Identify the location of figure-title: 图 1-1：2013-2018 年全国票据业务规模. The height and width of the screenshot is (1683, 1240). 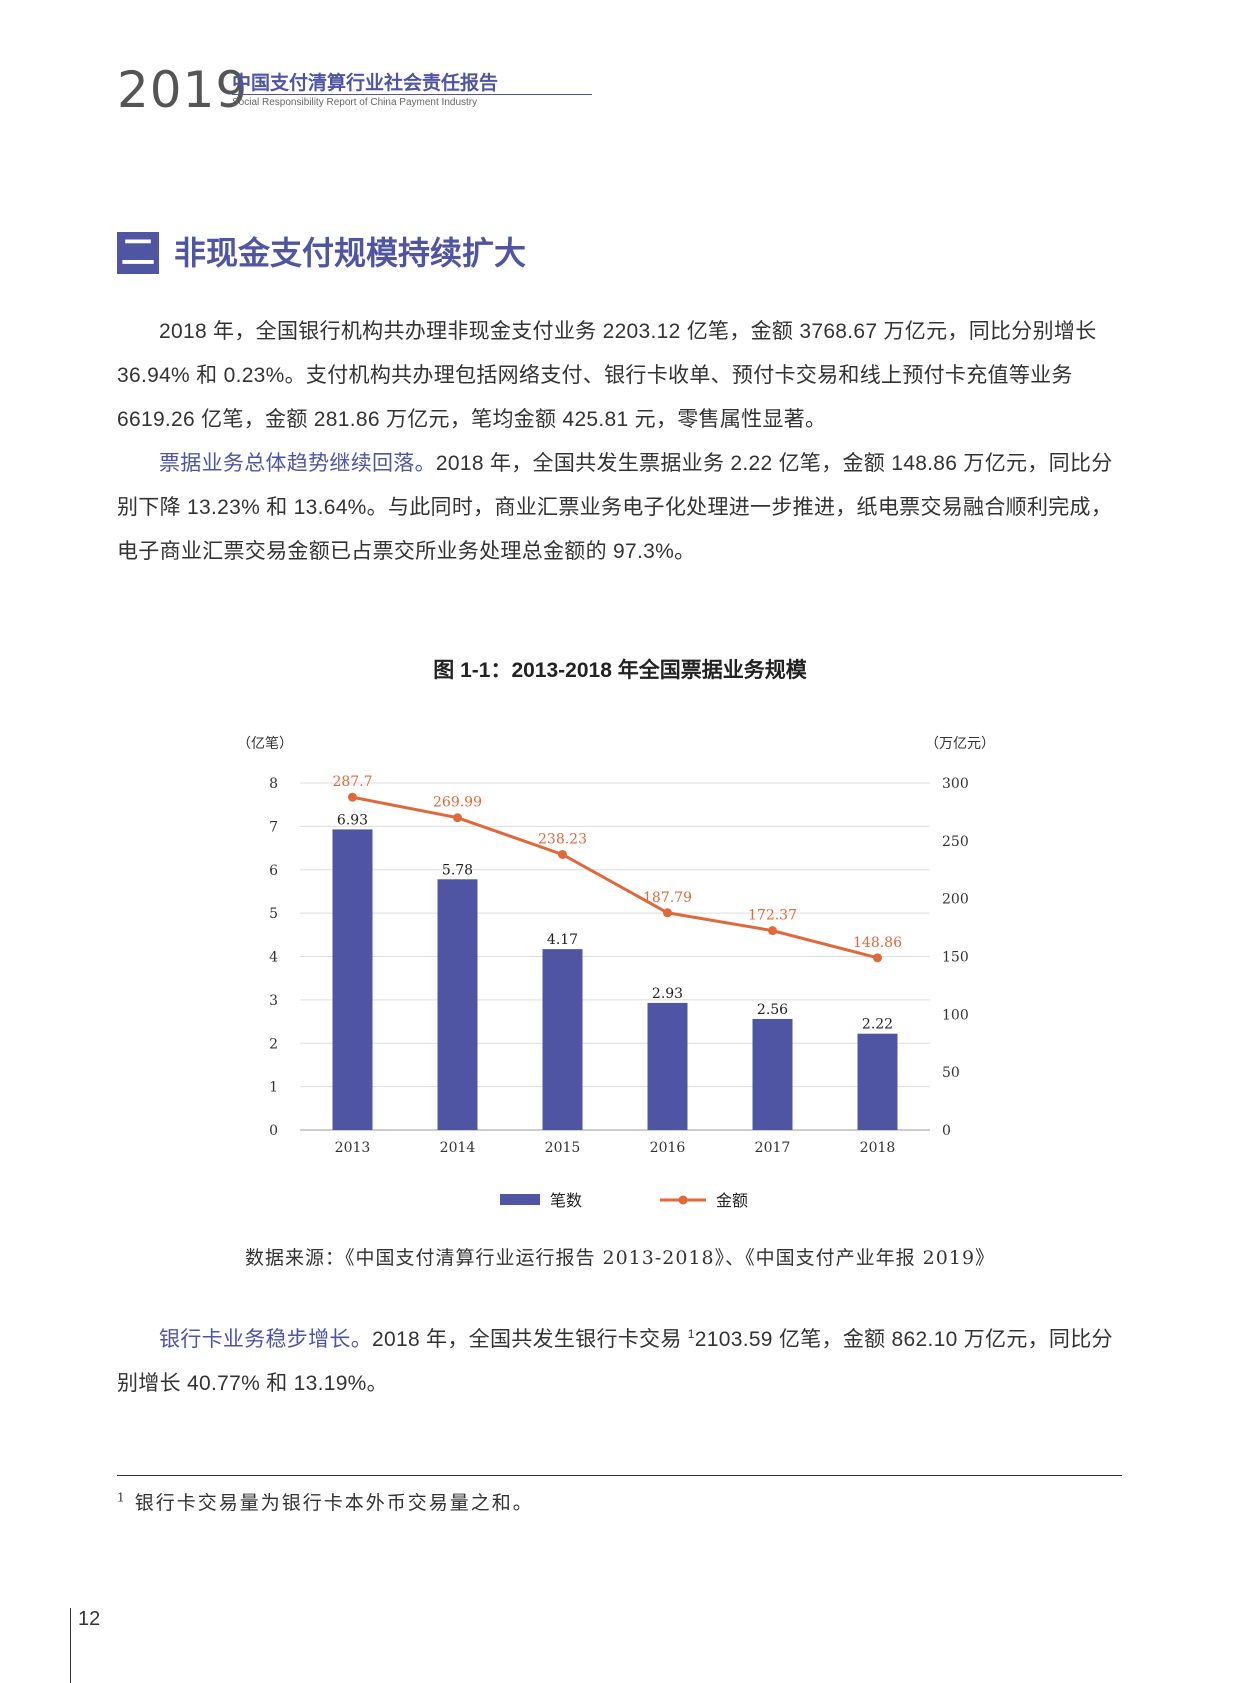
(620, 670).